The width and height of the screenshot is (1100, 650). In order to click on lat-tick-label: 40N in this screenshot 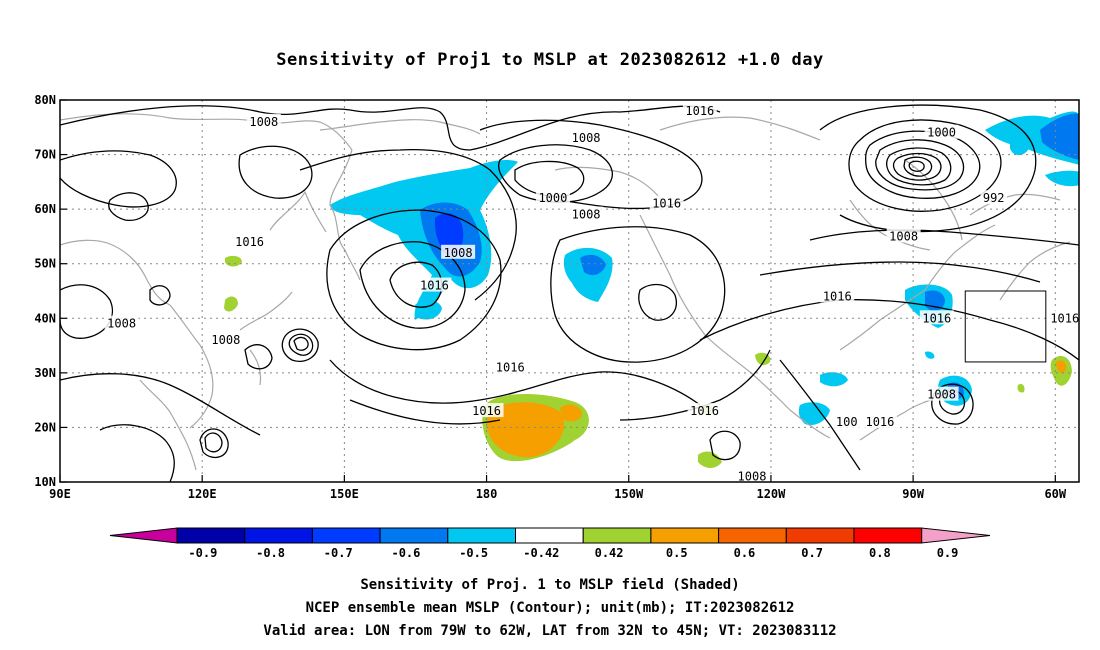, I will do `click(45, 318)`.